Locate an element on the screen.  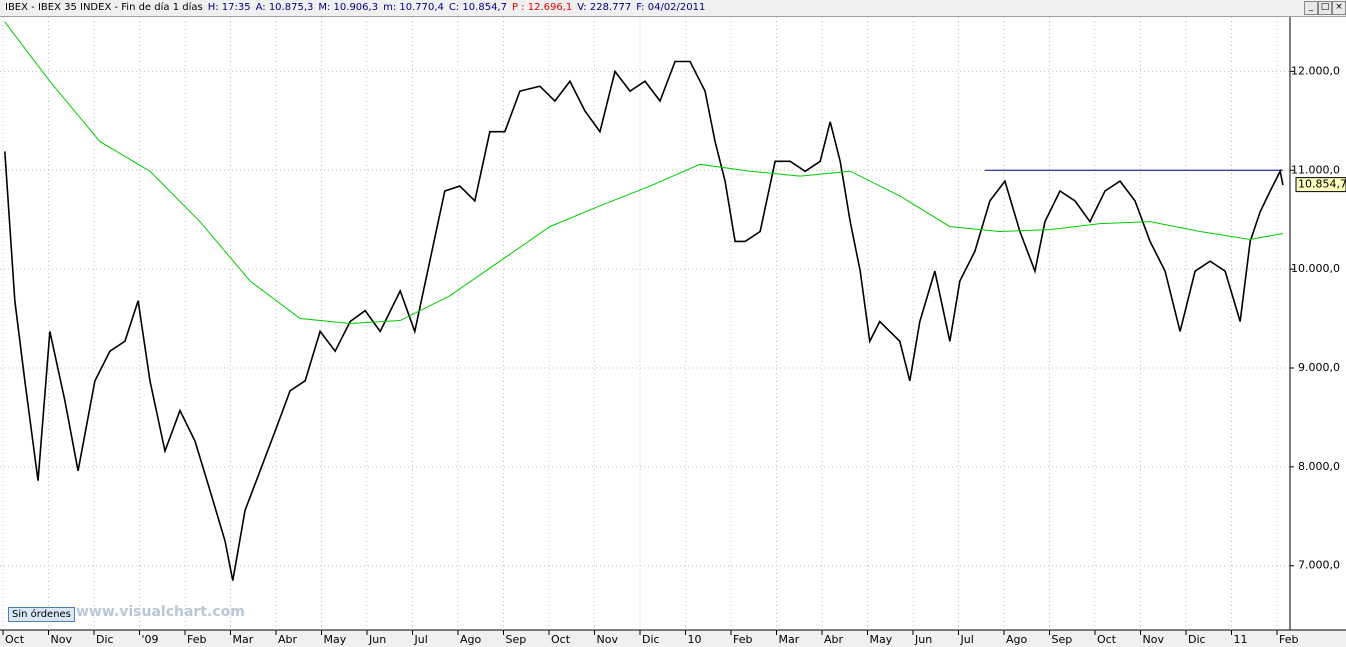
x-tick-label: '09 is located at coordinates (150, 639).